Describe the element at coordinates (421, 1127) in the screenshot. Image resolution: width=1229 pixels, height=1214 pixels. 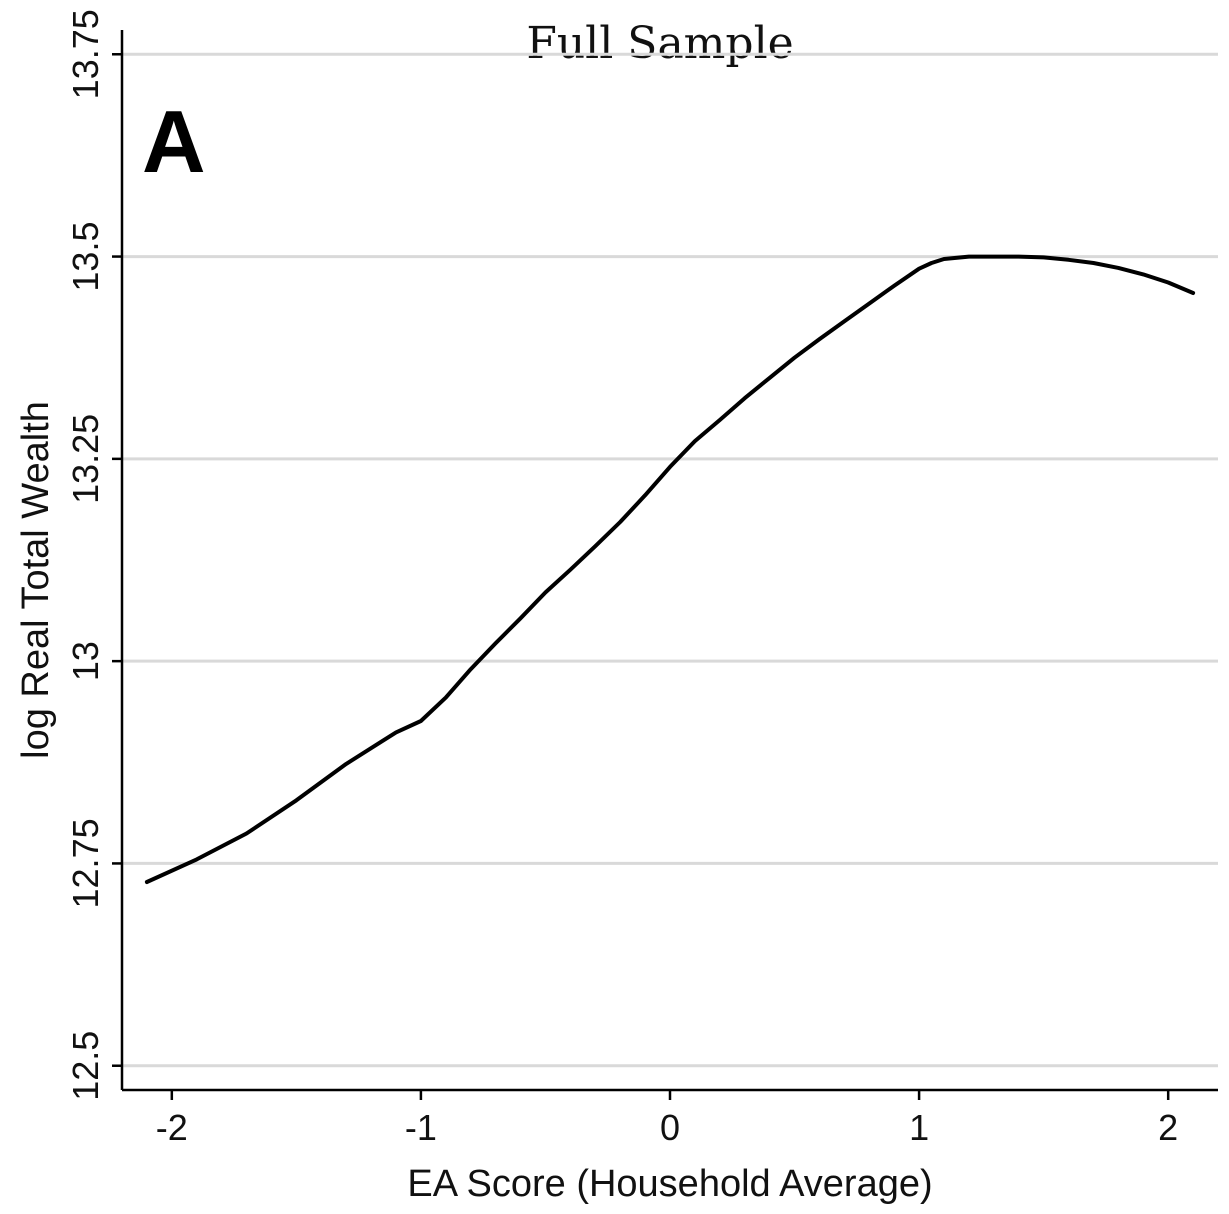
I see `x-tick-label: -1` at that location.